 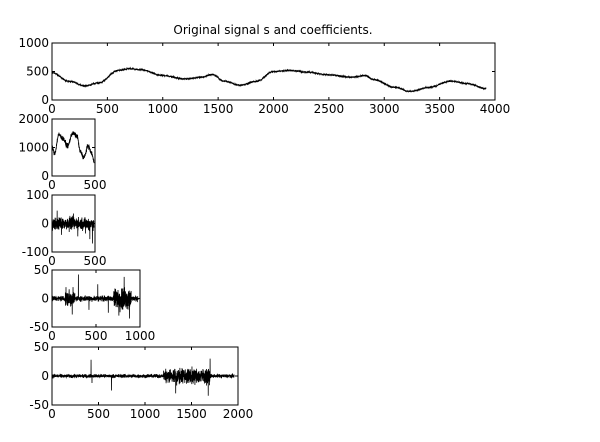 I want to click on subplot-s: 0 500 1000 1500 2000 2500 3000 3500 4000 0 500 1000, so click(x=264, y=76).